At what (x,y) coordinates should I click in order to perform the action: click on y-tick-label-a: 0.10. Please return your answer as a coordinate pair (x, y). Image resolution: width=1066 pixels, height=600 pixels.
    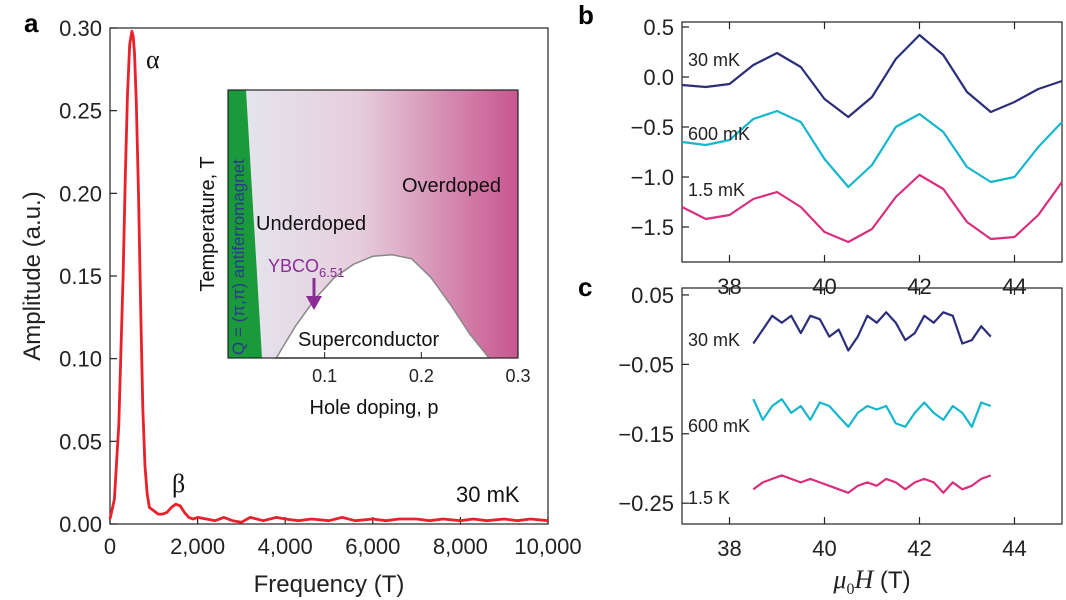
    Looking at the image, I should click on (80, 359).